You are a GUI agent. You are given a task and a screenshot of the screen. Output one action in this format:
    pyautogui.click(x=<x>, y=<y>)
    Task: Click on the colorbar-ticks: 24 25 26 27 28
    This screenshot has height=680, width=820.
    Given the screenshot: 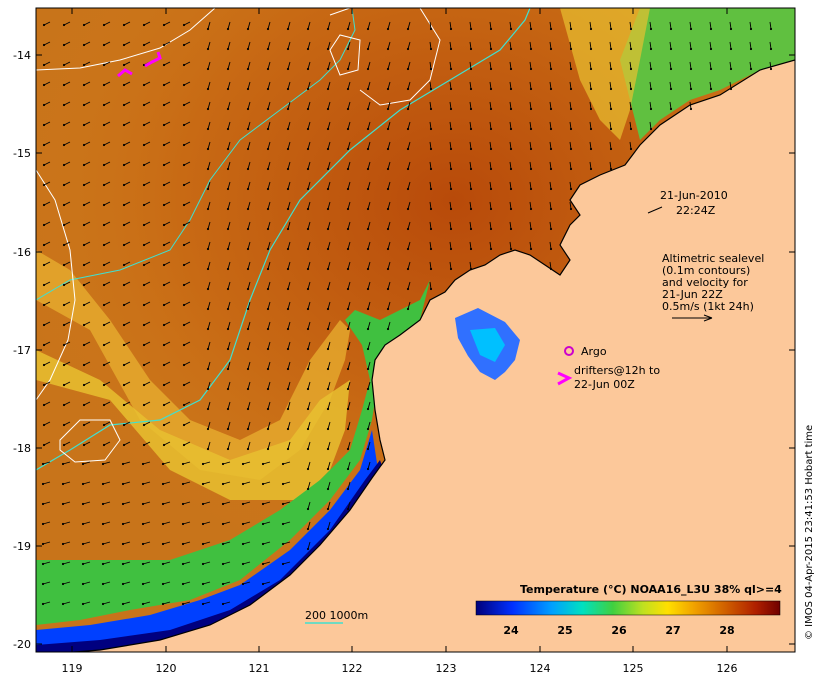 What is the action you would take?
    pyautogui.click(x=618, y=630)
    